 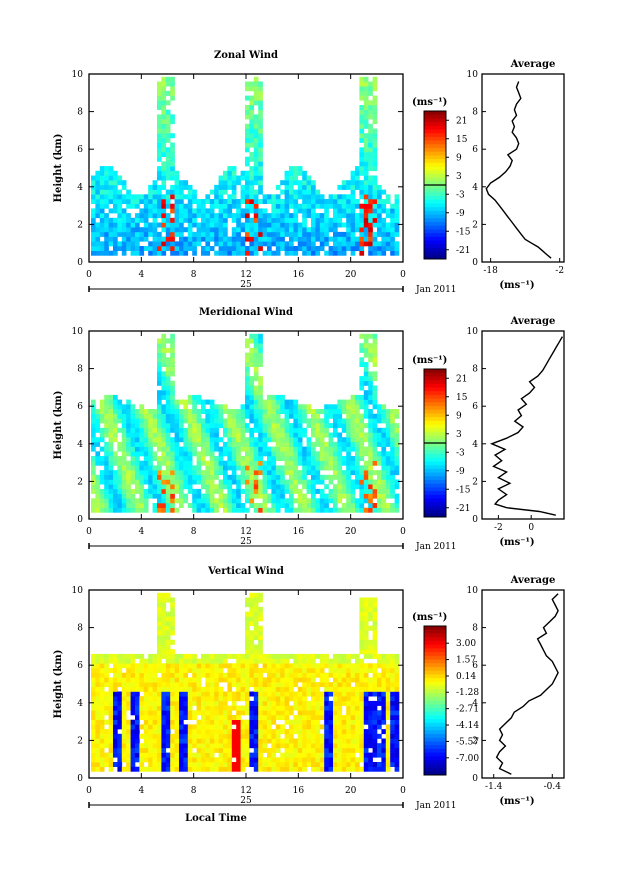 I want to click on panel-3-title: Vertical Wind, so click(x=245, y=571).